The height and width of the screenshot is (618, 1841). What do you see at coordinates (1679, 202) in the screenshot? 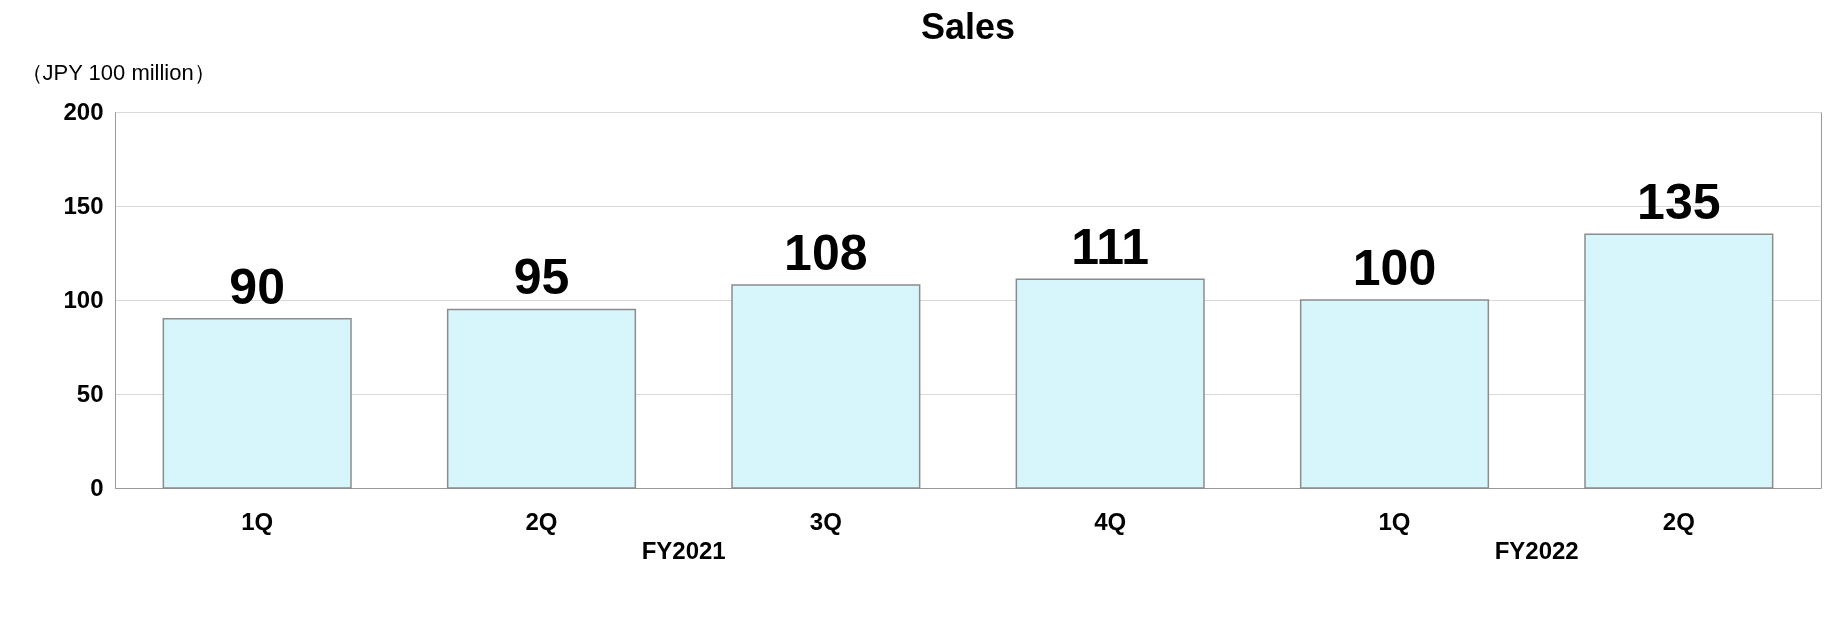
I see `data-label: 135` at bounding box center [1679, 202].